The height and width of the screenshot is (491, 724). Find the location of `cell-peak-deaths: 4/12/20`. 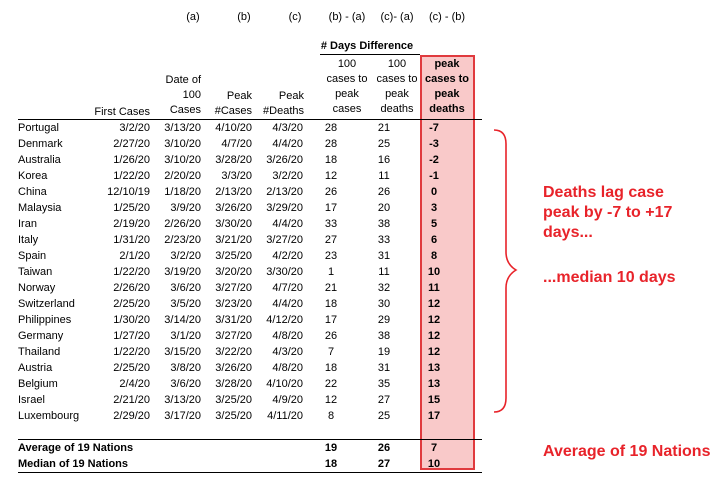

cell-peak-deaths: 4/12/20 is located at coordinates (284, 320).